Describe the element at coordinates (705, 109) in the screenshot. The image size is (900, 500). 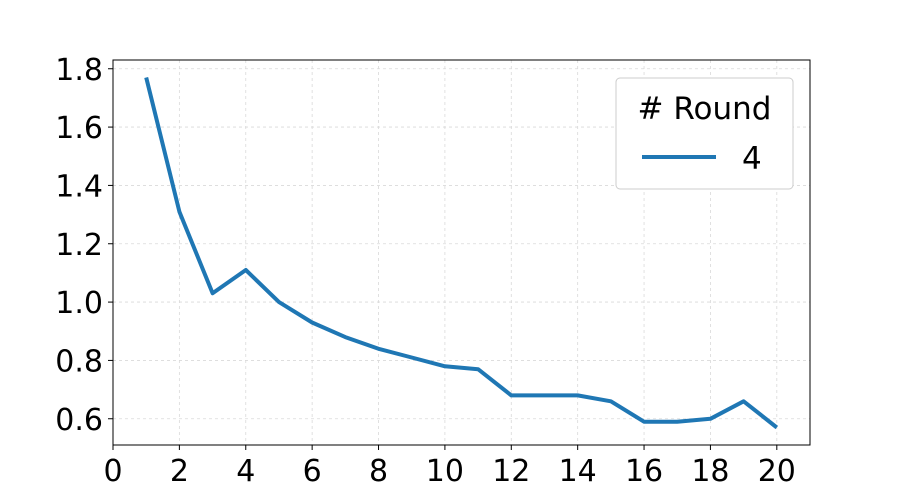
I see `legend-title: # Round` at that location.